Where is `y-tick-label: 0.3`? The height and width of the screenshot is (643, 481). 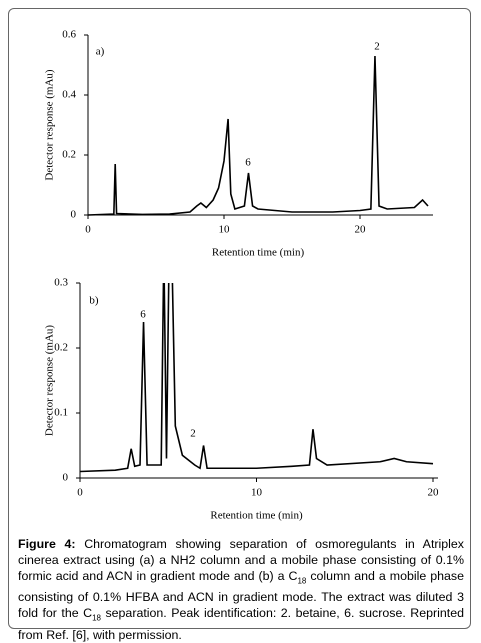 y-tick-label: 0.3 is located at coordinates (61, 283).